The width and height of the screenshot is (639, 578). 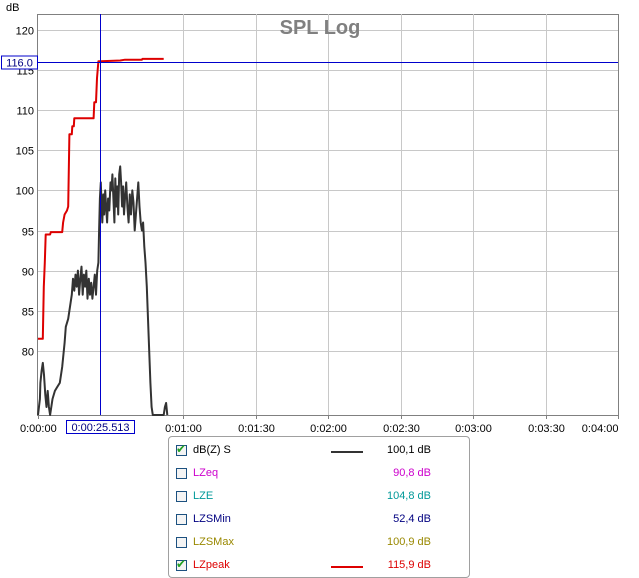 I want to click on cursor-db-label: 116.0, so click(x=19, y=64).